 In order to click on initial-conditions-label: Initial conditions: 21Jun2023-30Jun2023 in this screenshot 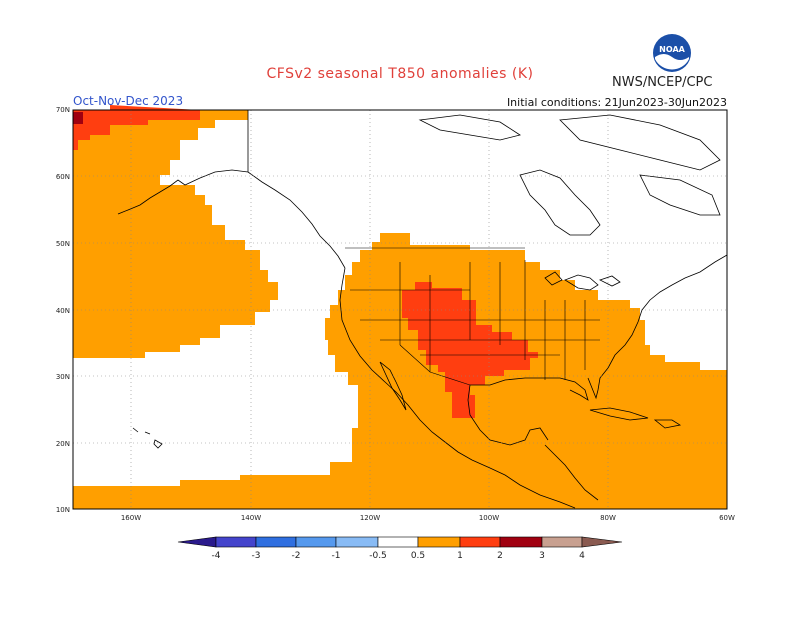, I will do `click(616, 102)`.